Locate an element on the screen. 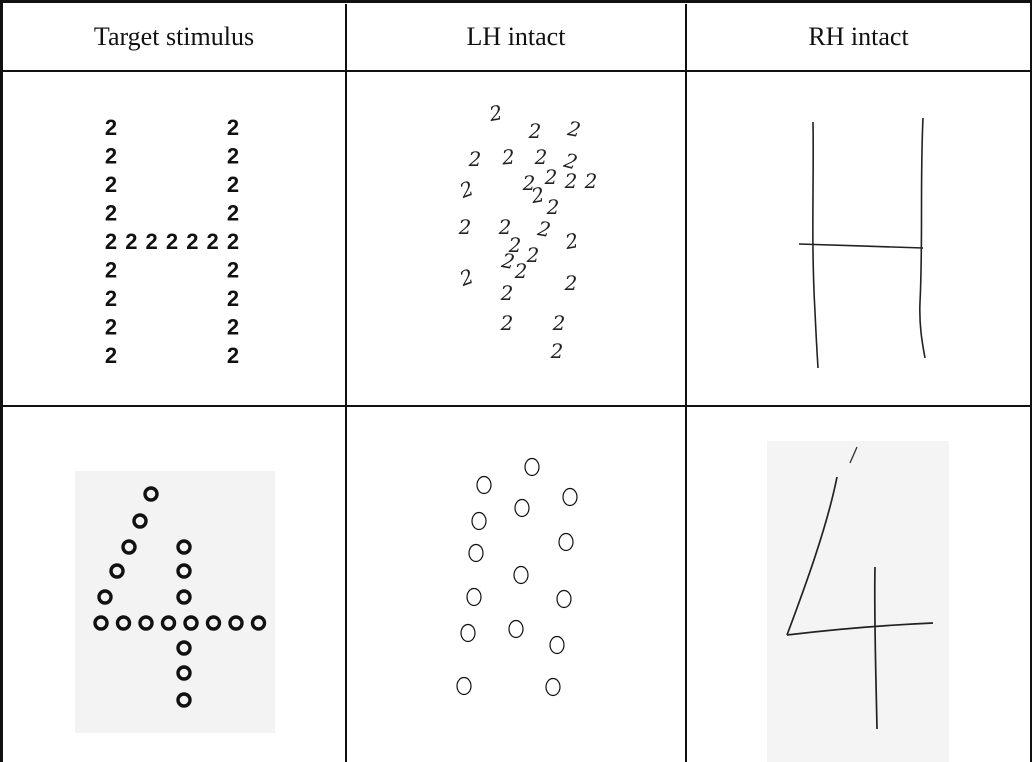  header-divider is located at coordinates (516, 71).